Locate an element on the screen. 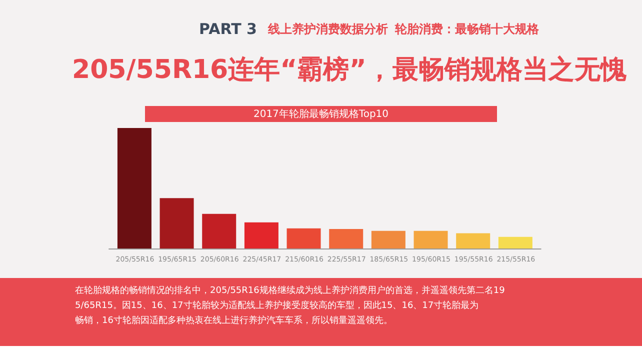 The height and width of the screenshot is (361, 642). chart-title: 205/55R16连年“霸榜”，最畅销规格当之无愧 is located at coordinates (350, 70).